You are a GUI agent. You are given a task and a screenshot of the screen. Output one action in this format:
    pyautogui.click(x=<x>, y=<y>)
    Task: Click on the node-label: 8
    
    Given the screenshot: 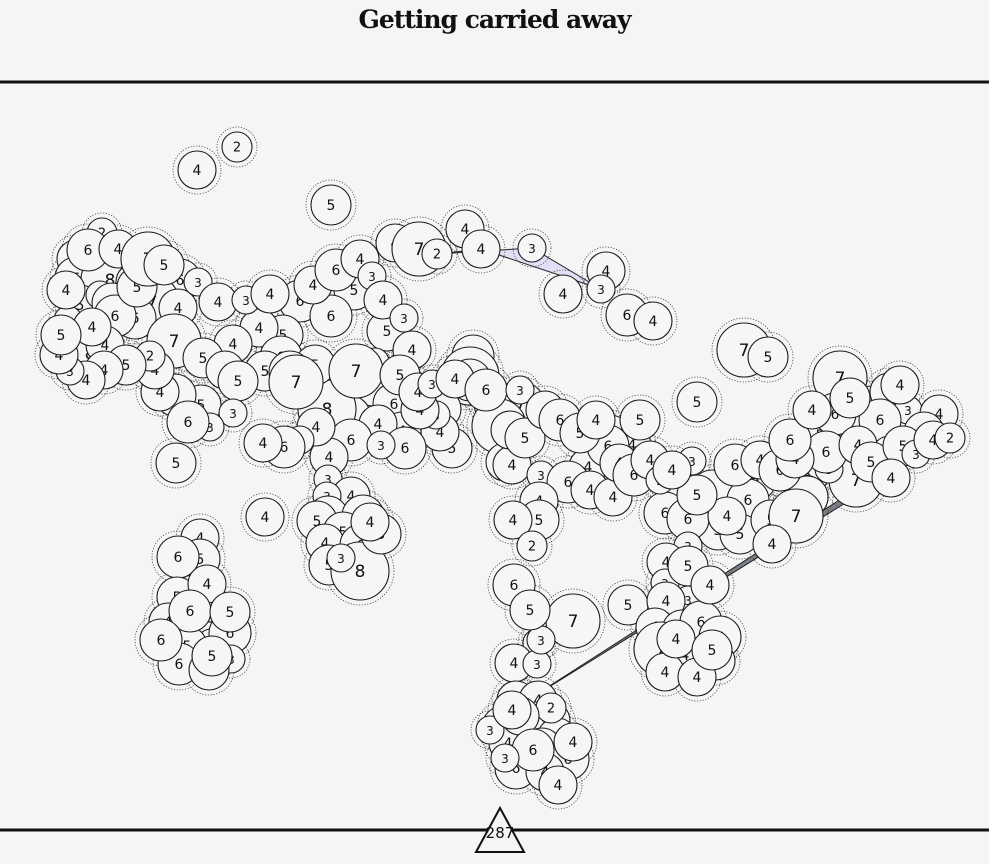 What is the action you would take?
    pyautogui.click(x=327, y=410)
    